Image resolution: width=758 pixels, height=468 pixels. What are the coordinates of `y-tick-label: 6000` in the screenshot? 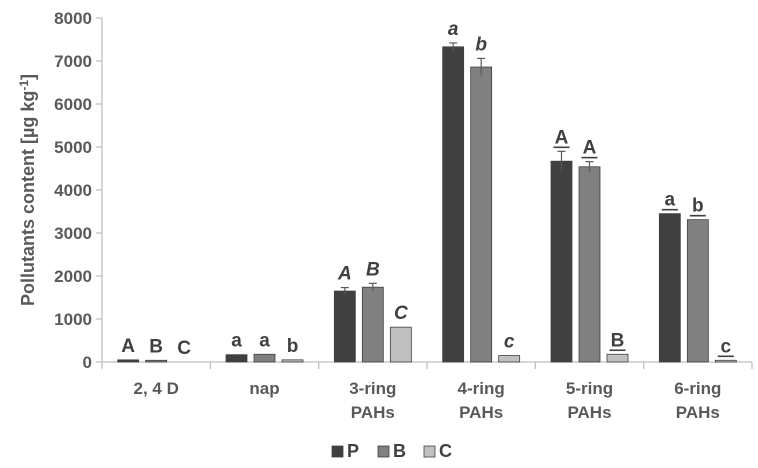 It's located at (73, 104).